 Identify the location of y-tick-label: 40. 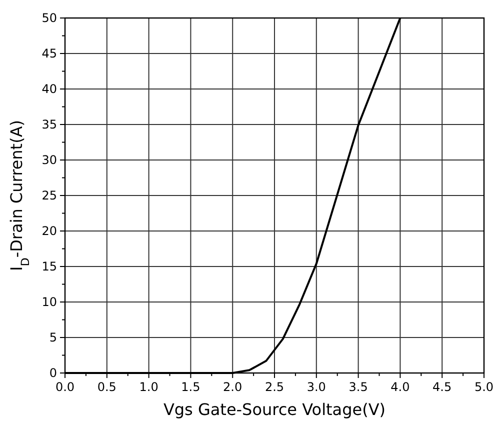
(49, 89).